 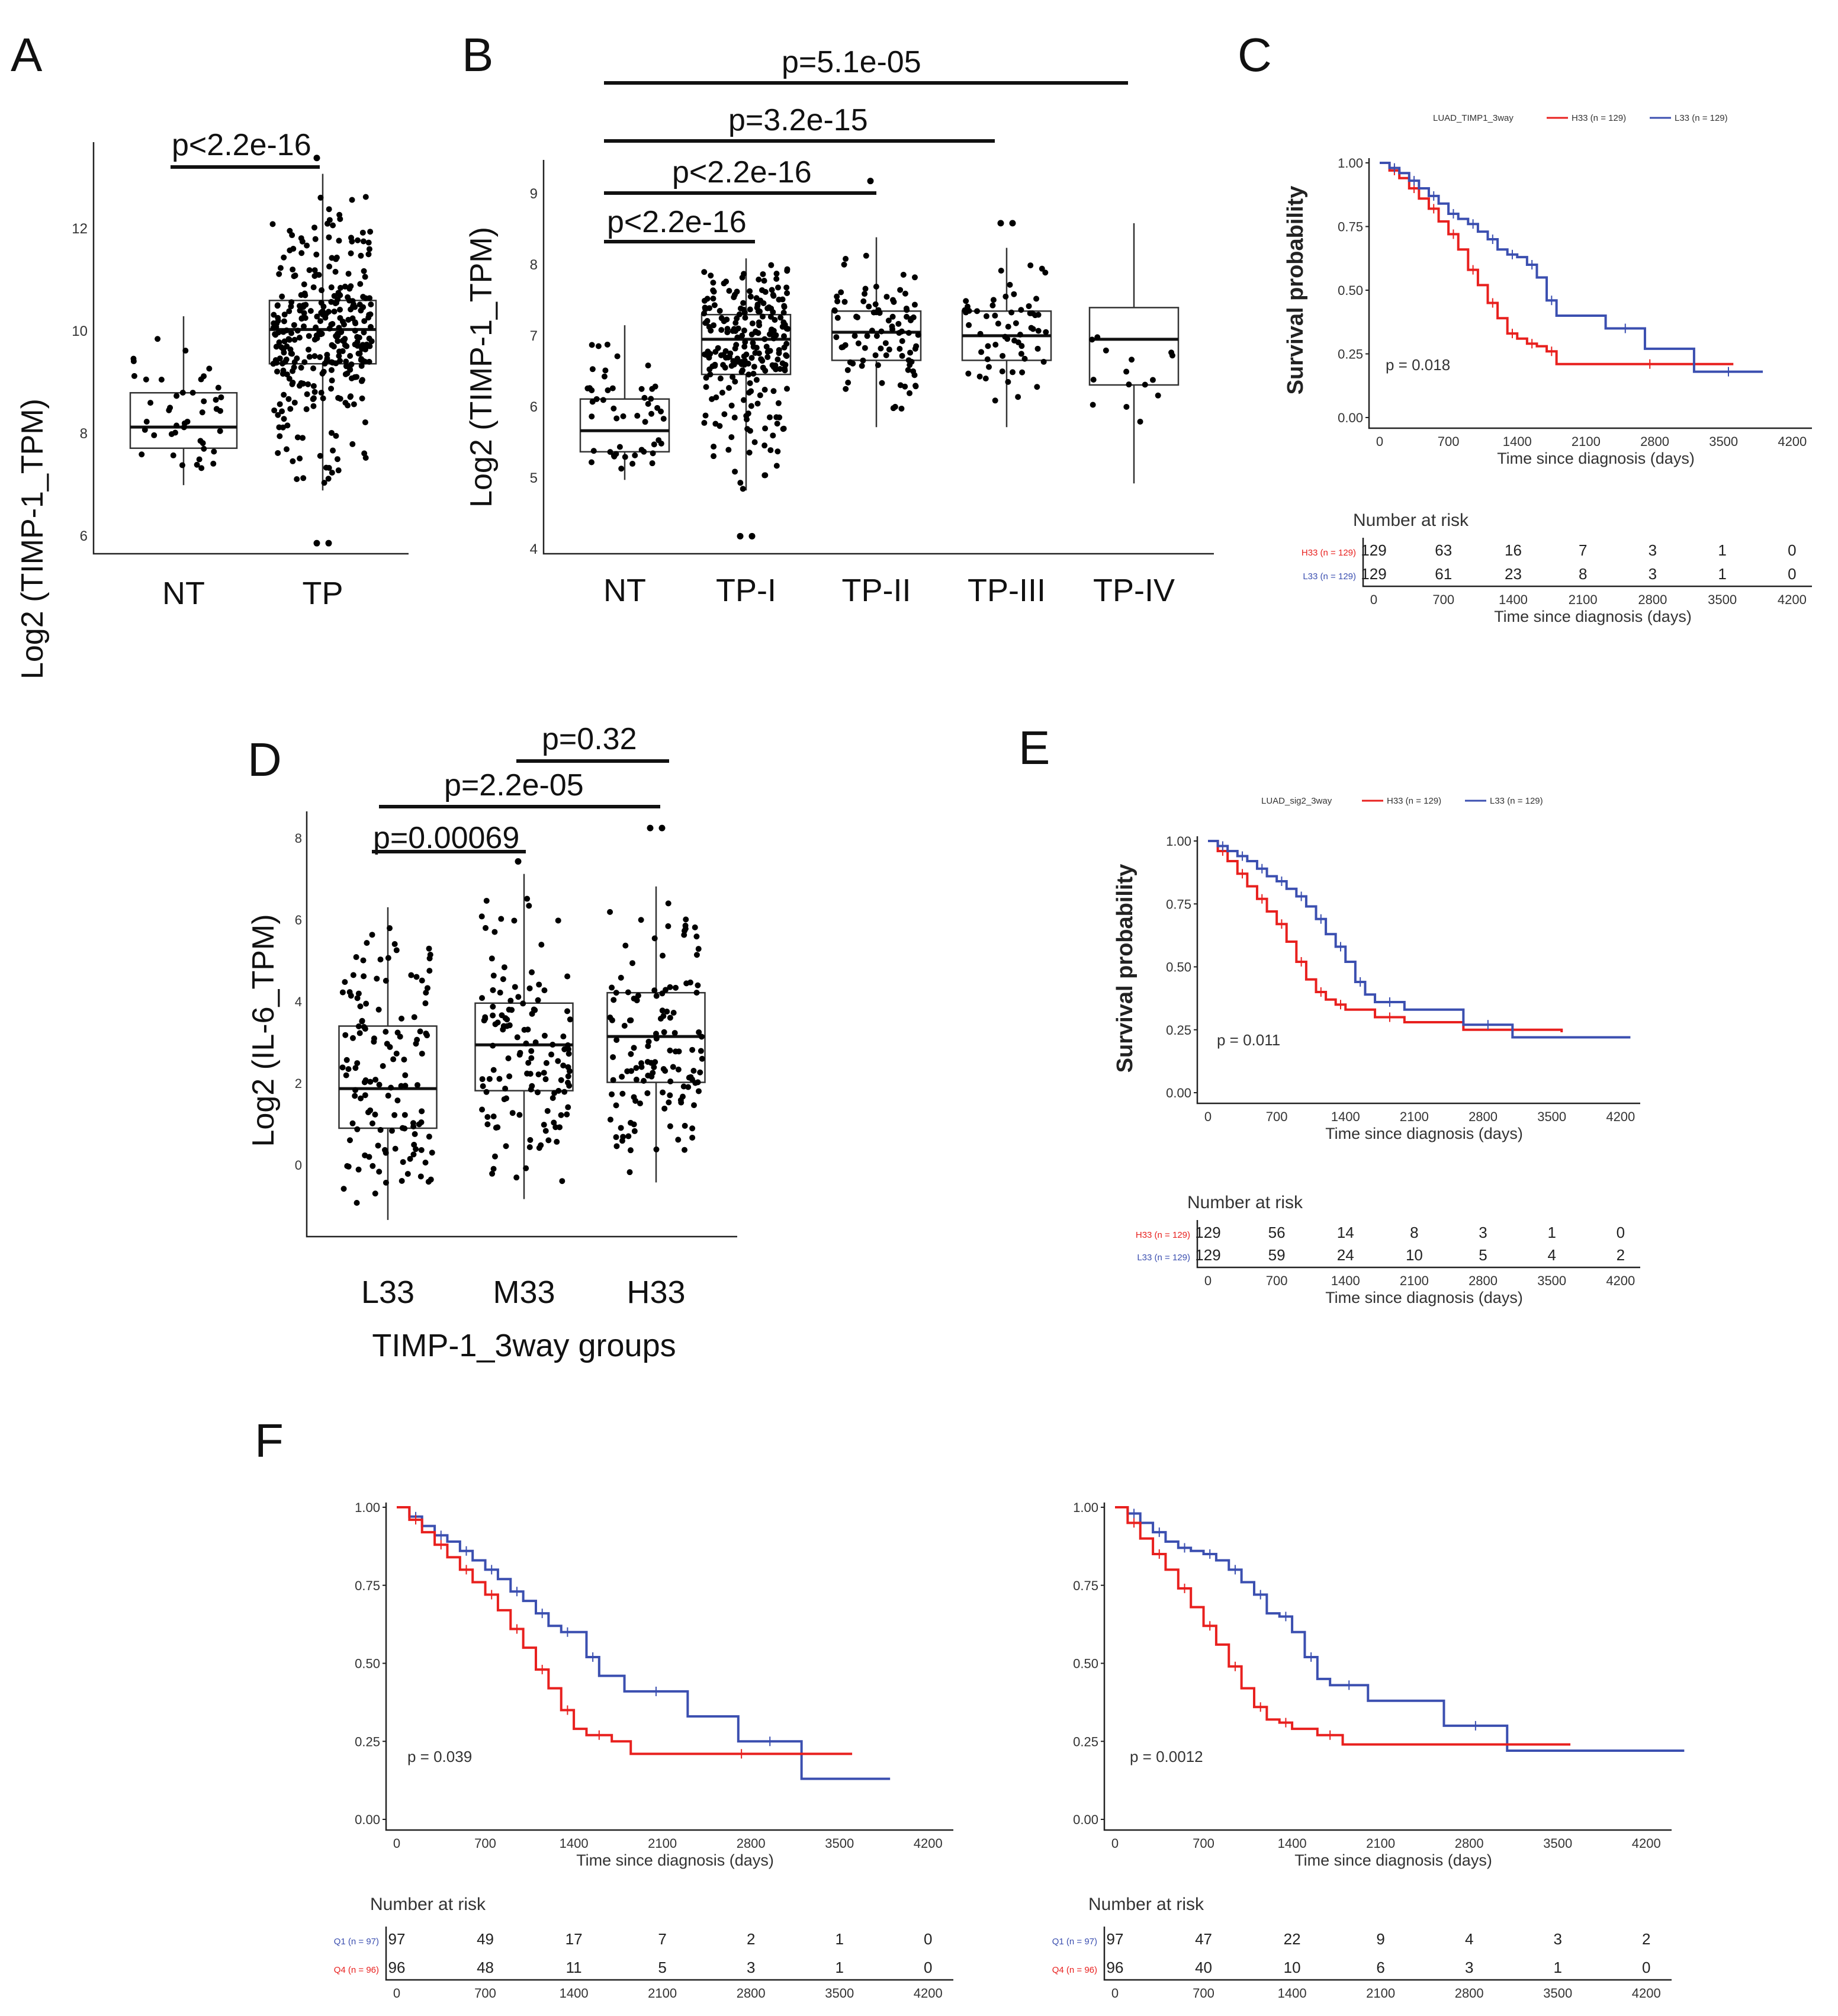 I want to click on risk-value: 4, so click(x=1551, y=1255).